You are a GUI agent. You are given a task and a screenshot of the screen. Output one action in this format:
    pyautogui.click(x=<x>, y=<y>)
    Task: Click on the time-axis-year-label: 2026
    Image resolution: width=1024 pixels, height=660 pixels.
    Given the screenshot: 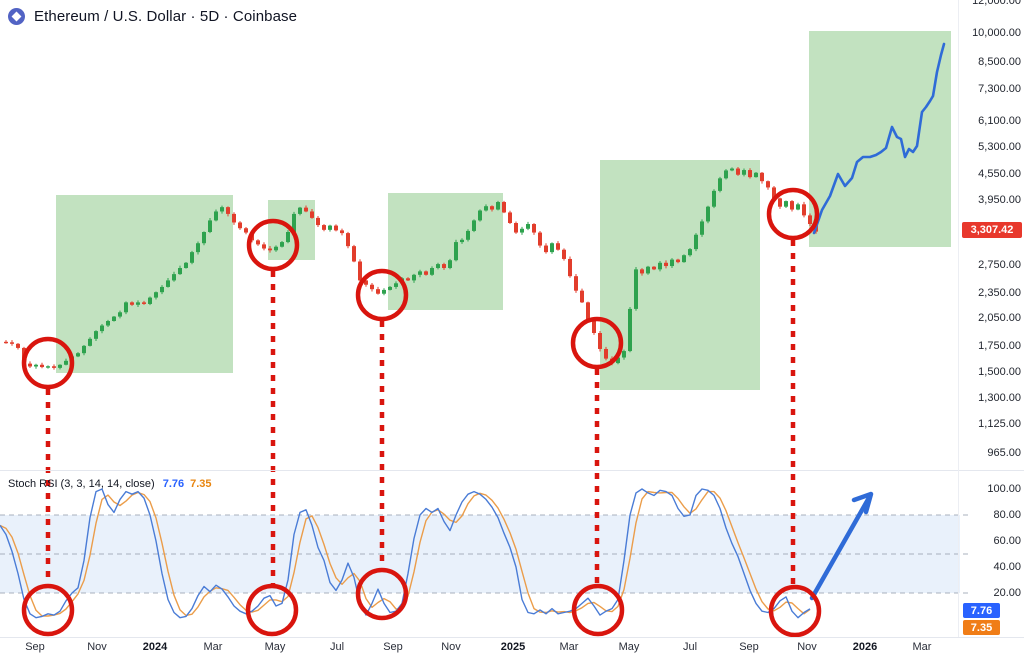 What is the action you would take?
    pyautogui.click(x=865, y=647)
    